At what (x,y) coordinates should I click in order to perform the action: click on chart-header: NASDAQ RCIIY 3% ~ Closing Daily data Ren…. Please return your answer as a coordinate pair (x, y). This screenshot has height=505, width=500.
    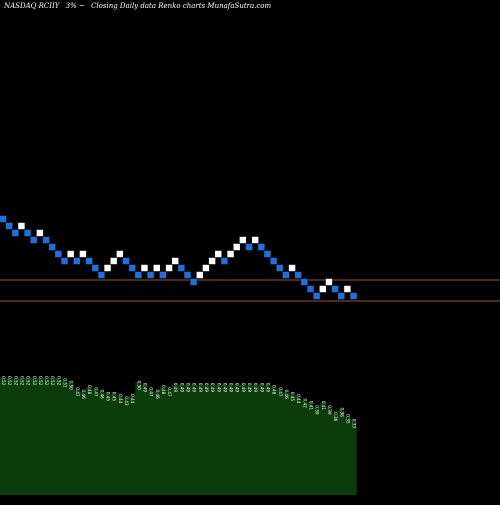
    Looking at the image, I should click on (139, 6).